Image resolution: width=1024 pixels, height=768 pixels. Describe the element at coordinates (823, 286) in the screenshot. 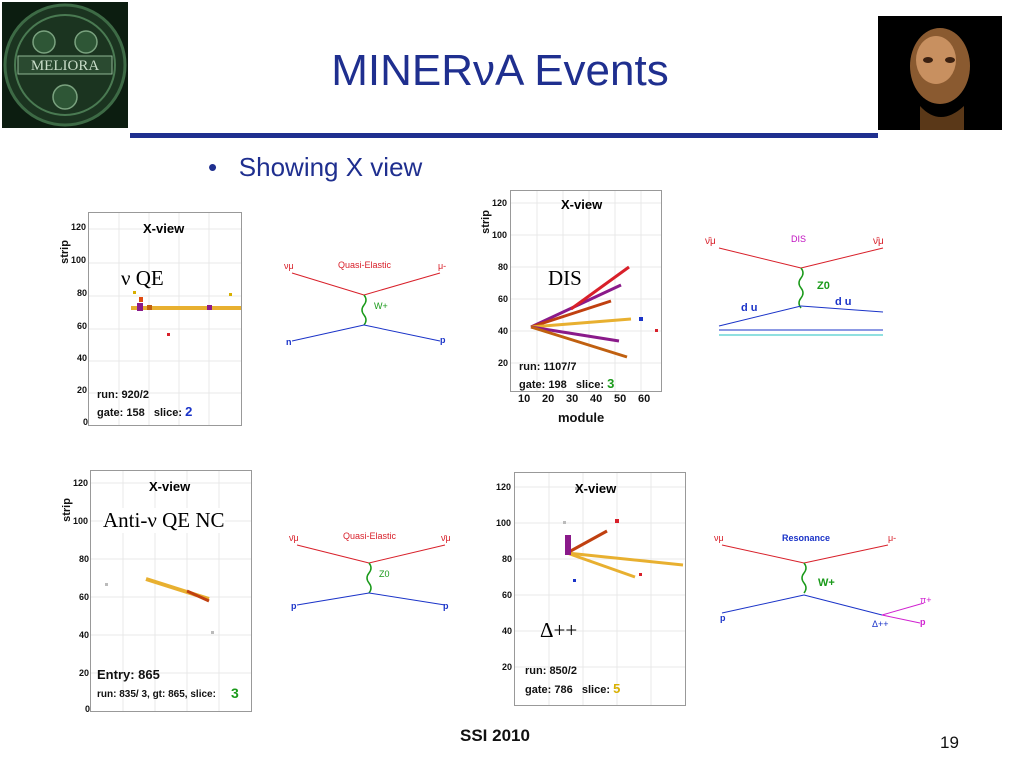

I see `boson-label: Z0` at that location.